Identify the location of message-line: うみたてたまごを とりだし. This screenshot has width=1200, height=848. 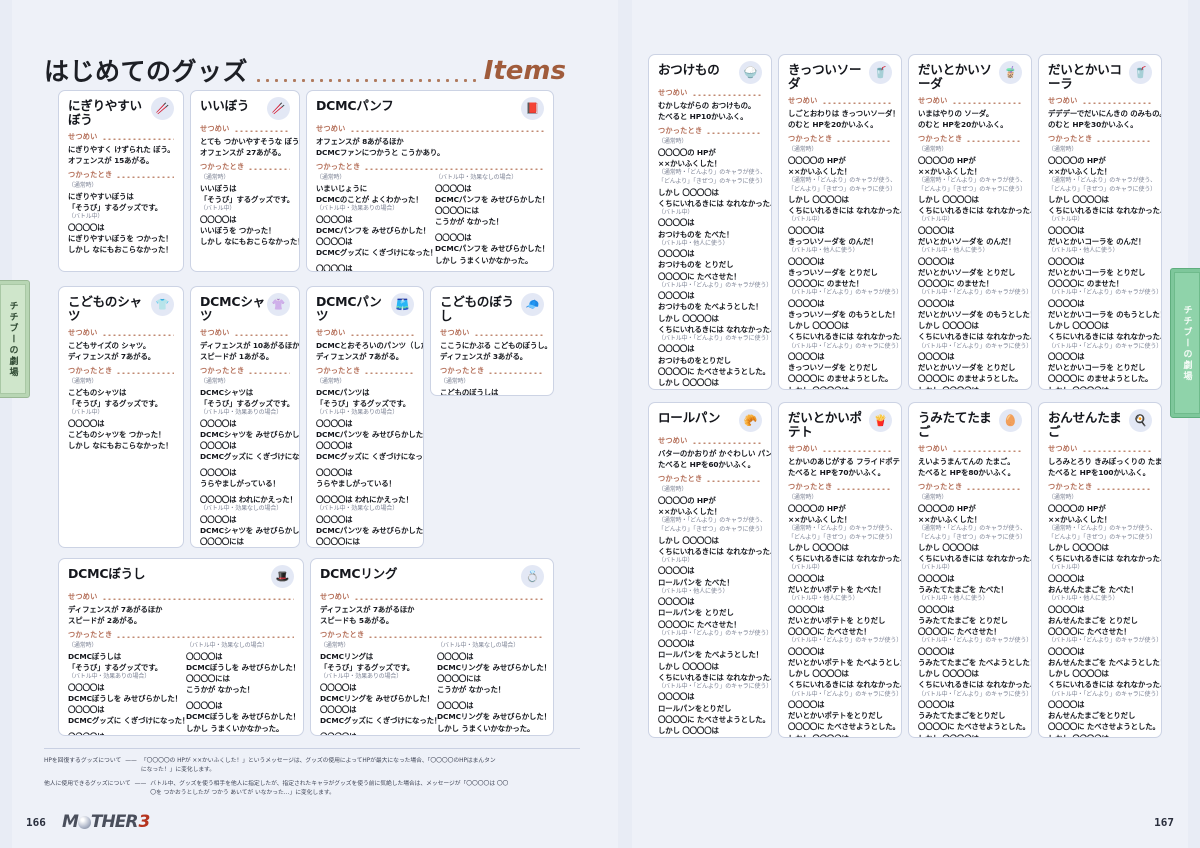
(963, 621).